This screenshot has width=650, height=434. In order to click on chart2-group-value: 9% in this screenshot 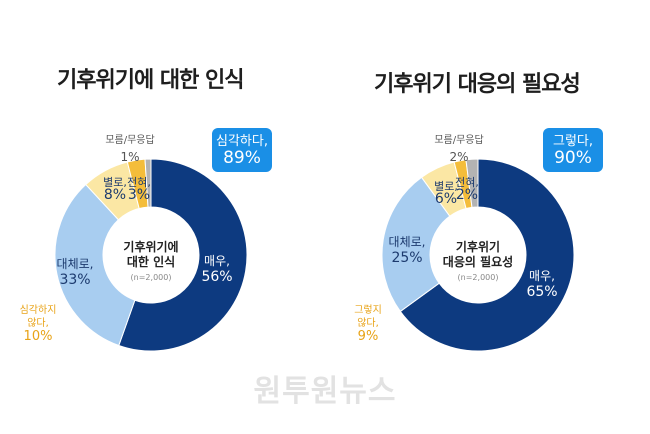, I will do `click(368, 336)`.